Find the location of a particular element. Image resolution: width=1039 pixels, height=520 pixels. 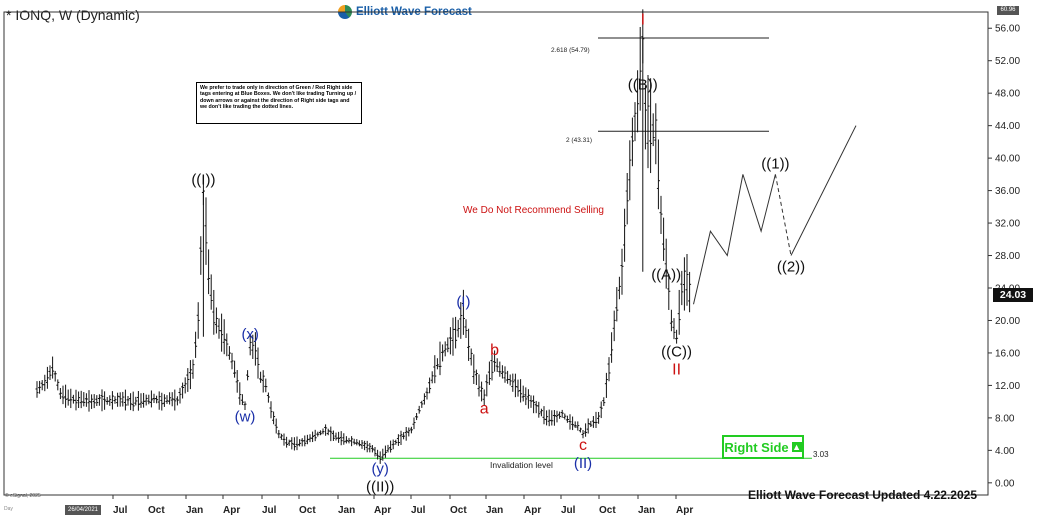

cursor-date-box: 26/04/2021 is located at coordinates (83, 510).